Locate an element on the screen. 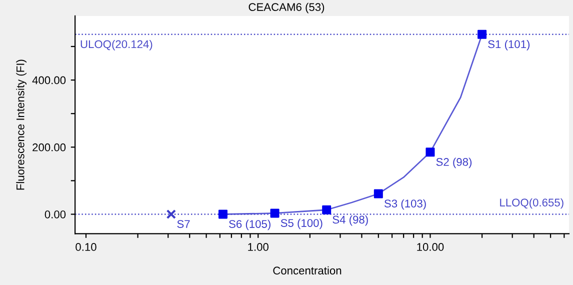 The height and width of the screenshot is (285, 573). annotation: S1 (101) is located at coordinates (509, 45).